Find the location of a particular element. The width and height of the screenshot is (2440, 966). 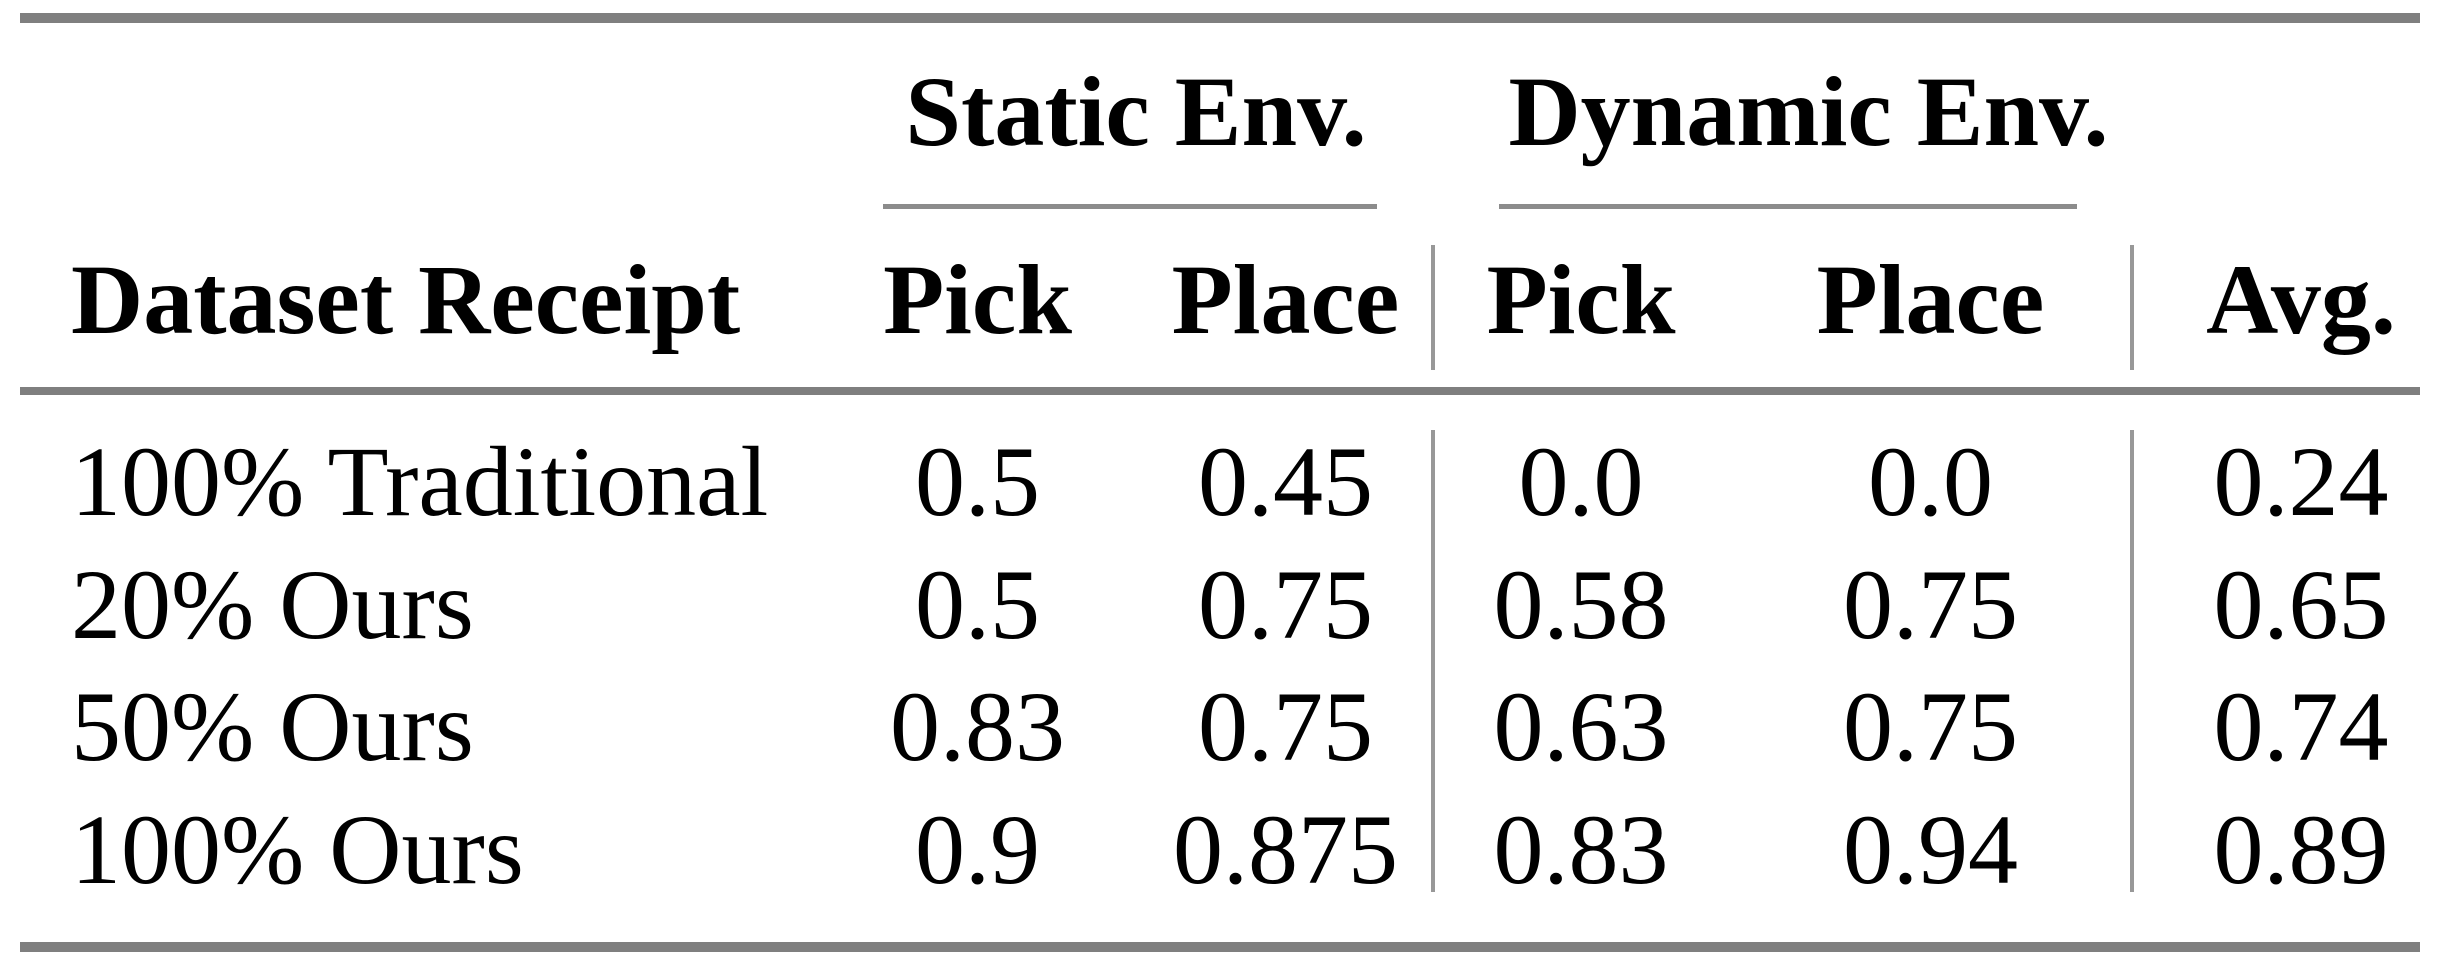

table-row-100pct-traditional: 100% Traditional 0.5 0.45 0.0 0.0 0.24 is located at coordinates (1220, 482).